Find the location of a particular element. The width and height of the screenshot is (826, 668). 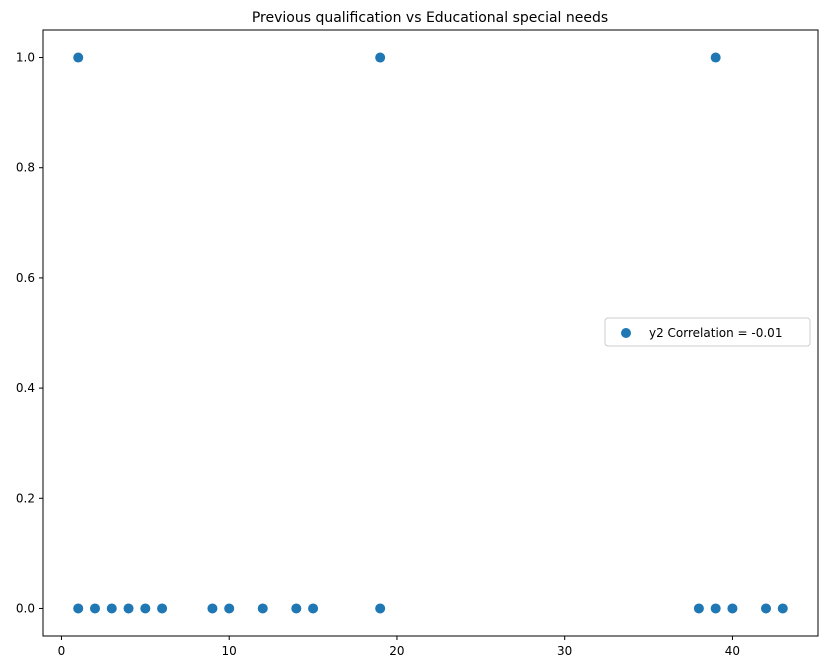

y-tick-label: 1.0 is located at coordinates (25, 58).